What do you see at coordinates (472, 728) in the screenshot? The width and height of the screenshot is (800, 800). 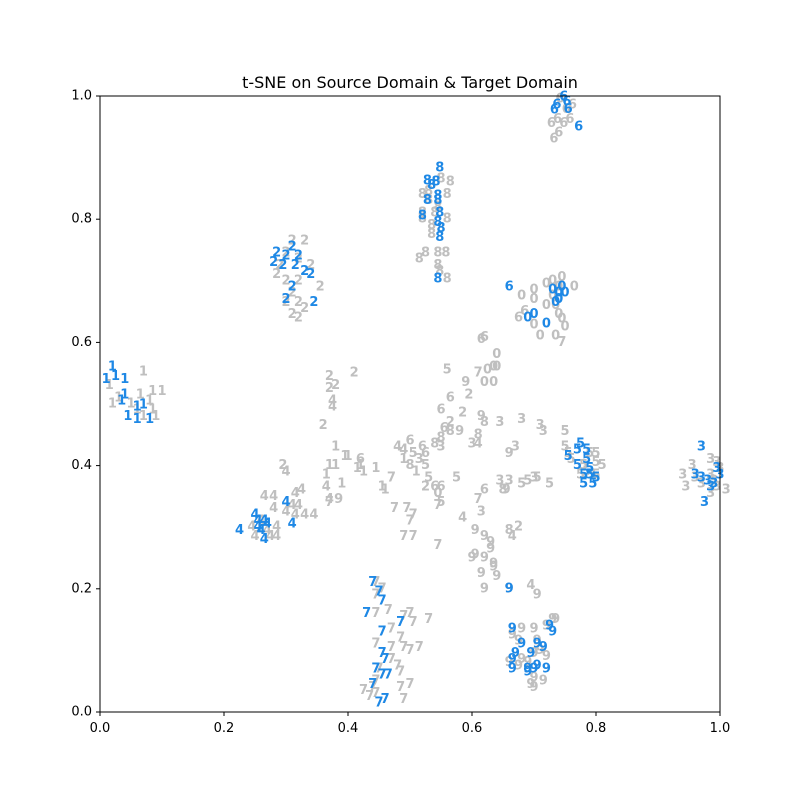 I see `x-tick-label: 0.6` at bounding box center [472, 728].